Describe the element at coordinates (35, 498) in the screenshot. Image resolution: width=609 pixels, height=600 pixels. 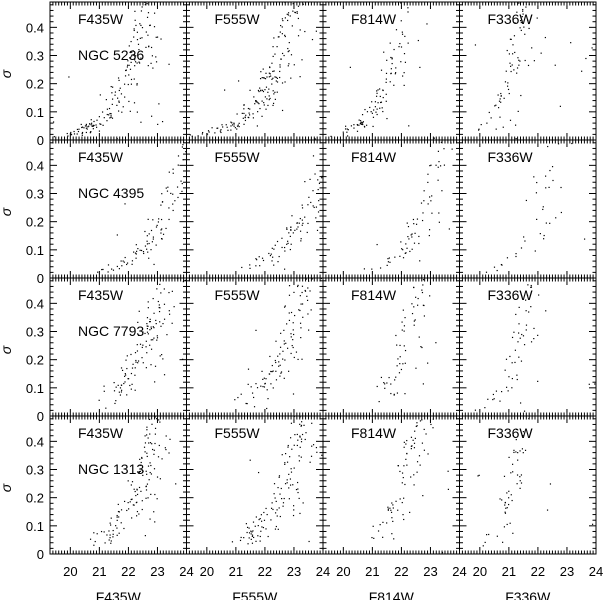
I see `y-tick-label: 0.2` at that location.